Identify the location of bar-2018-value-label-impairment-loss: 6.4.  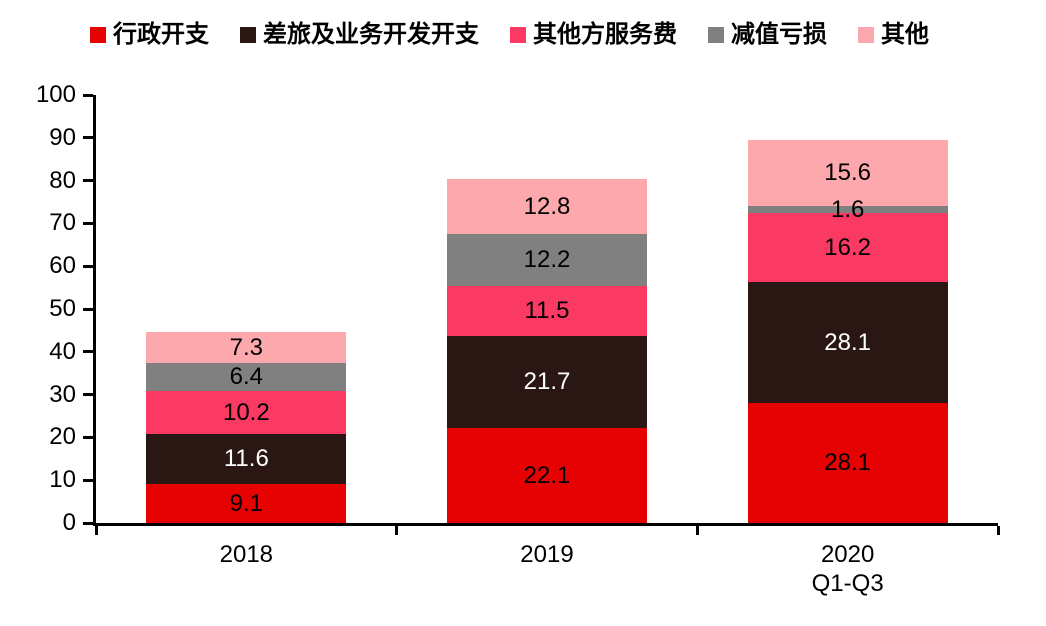
(246, 377).